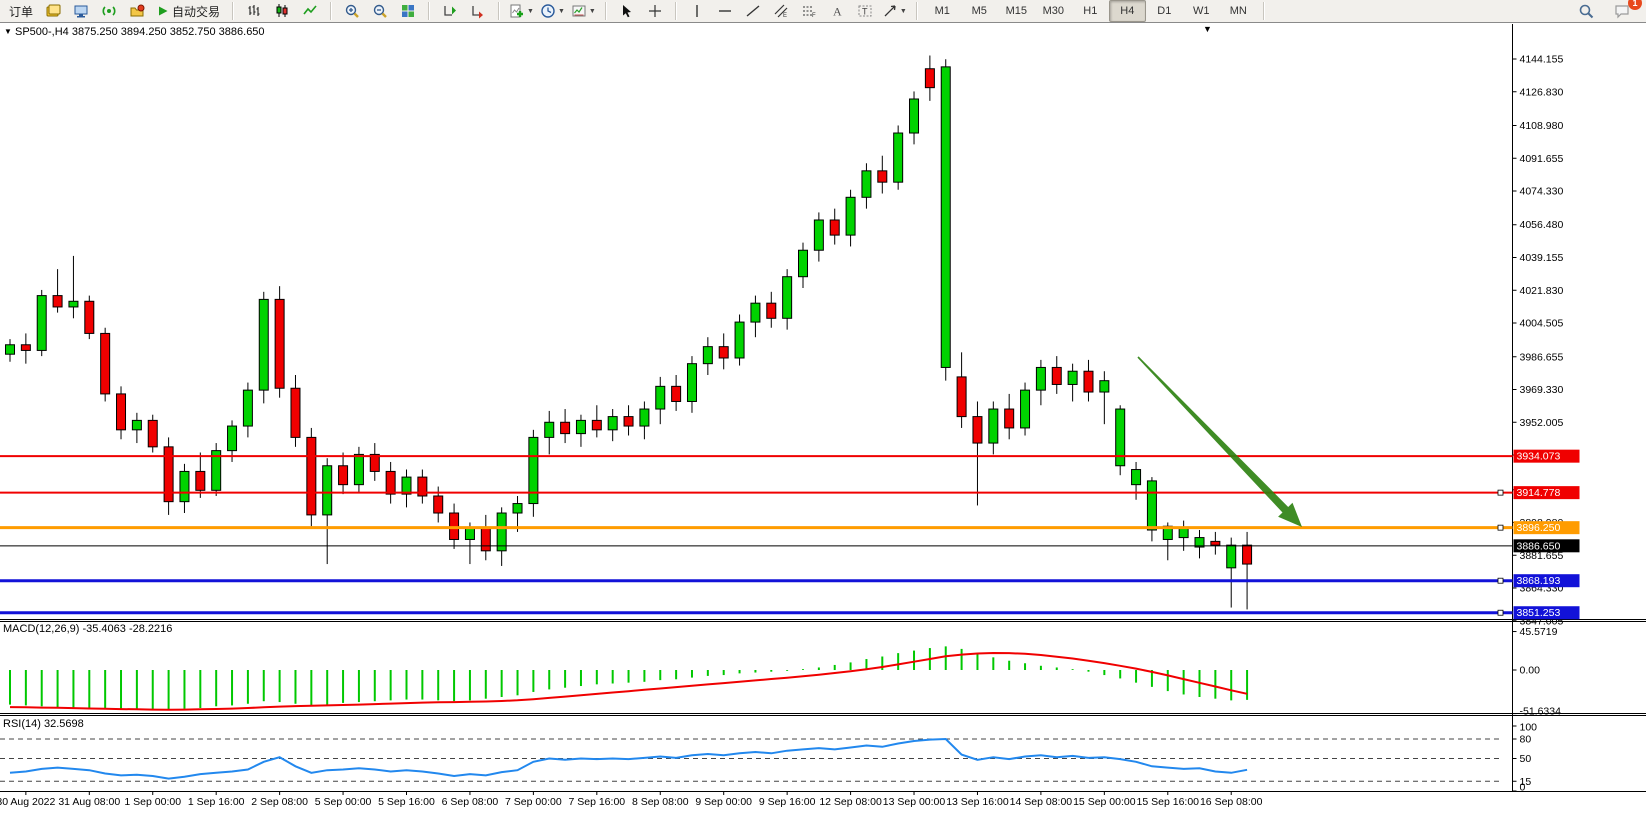  What do you see at coordinates (137, 11) in the screenshot?
I see `history-center-button` at bounding box center [137, 11].